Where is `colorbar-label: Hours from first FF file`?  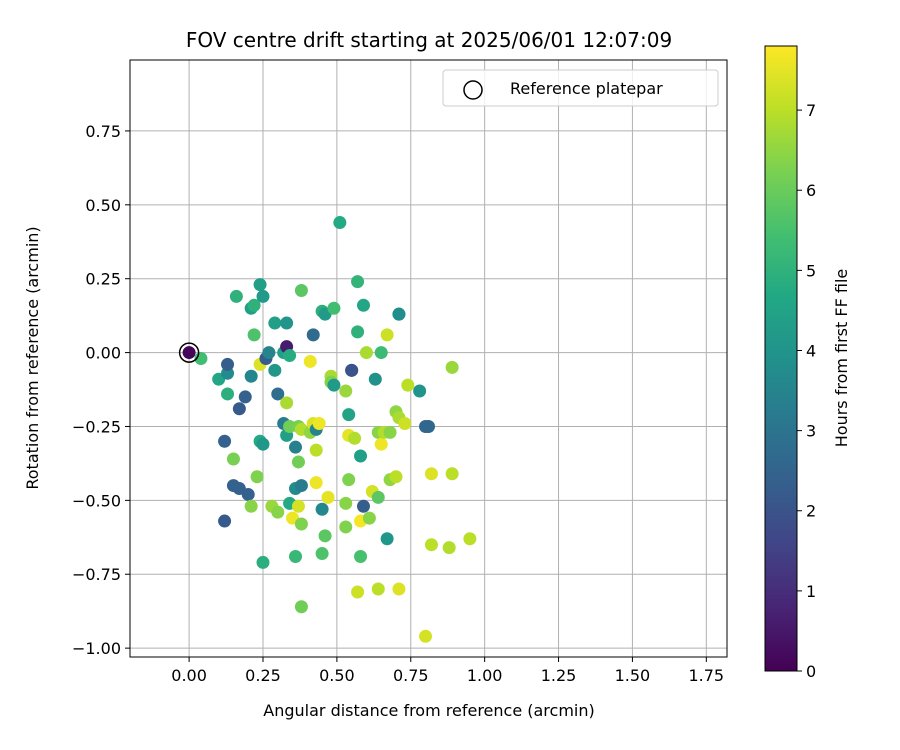
colorbar-label: Hours from first FF file is located at coordinates (841, 358).